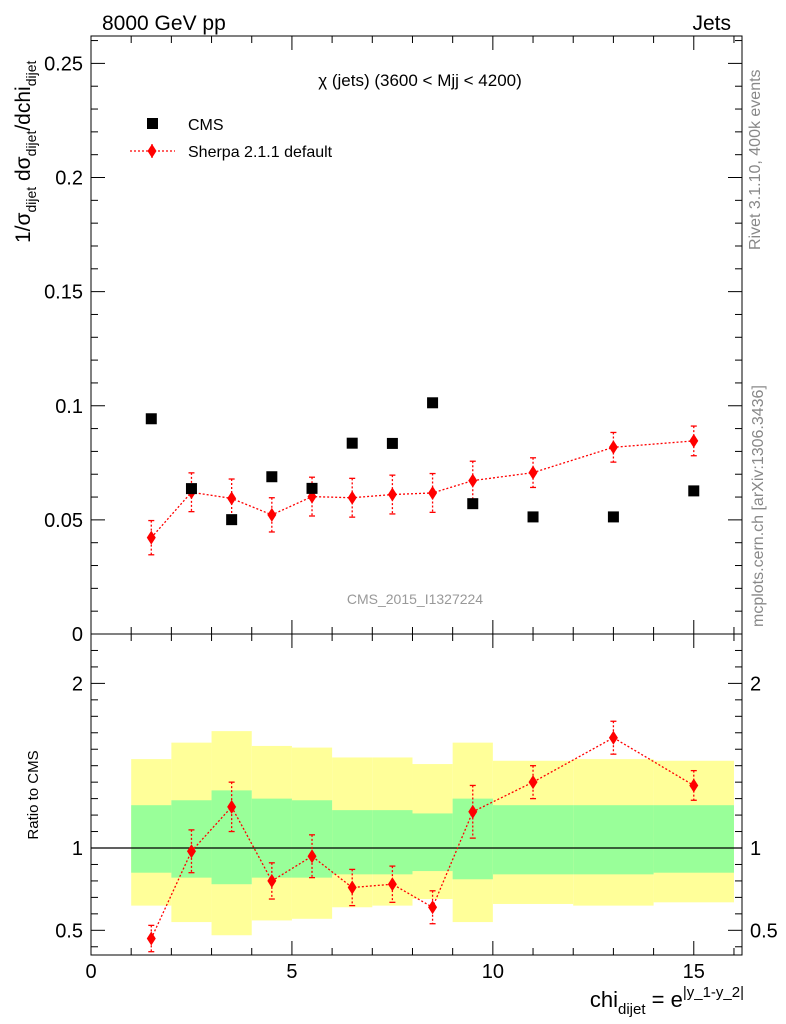 This screenshot has height=1024, width=786. What do you see at coordinates (764, 931) in the screenshot?
I see `ratio-y-tick-label-right: 0.5` at bounding box center [764, 931].